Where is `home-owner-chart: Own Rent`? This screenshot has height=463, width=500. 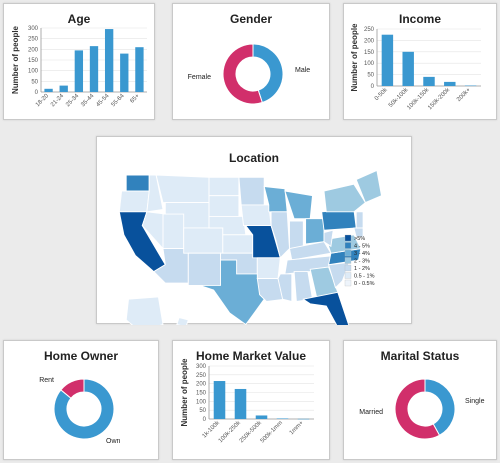
home-owner-chart: Own Rent is located at coordinates (80, 411).